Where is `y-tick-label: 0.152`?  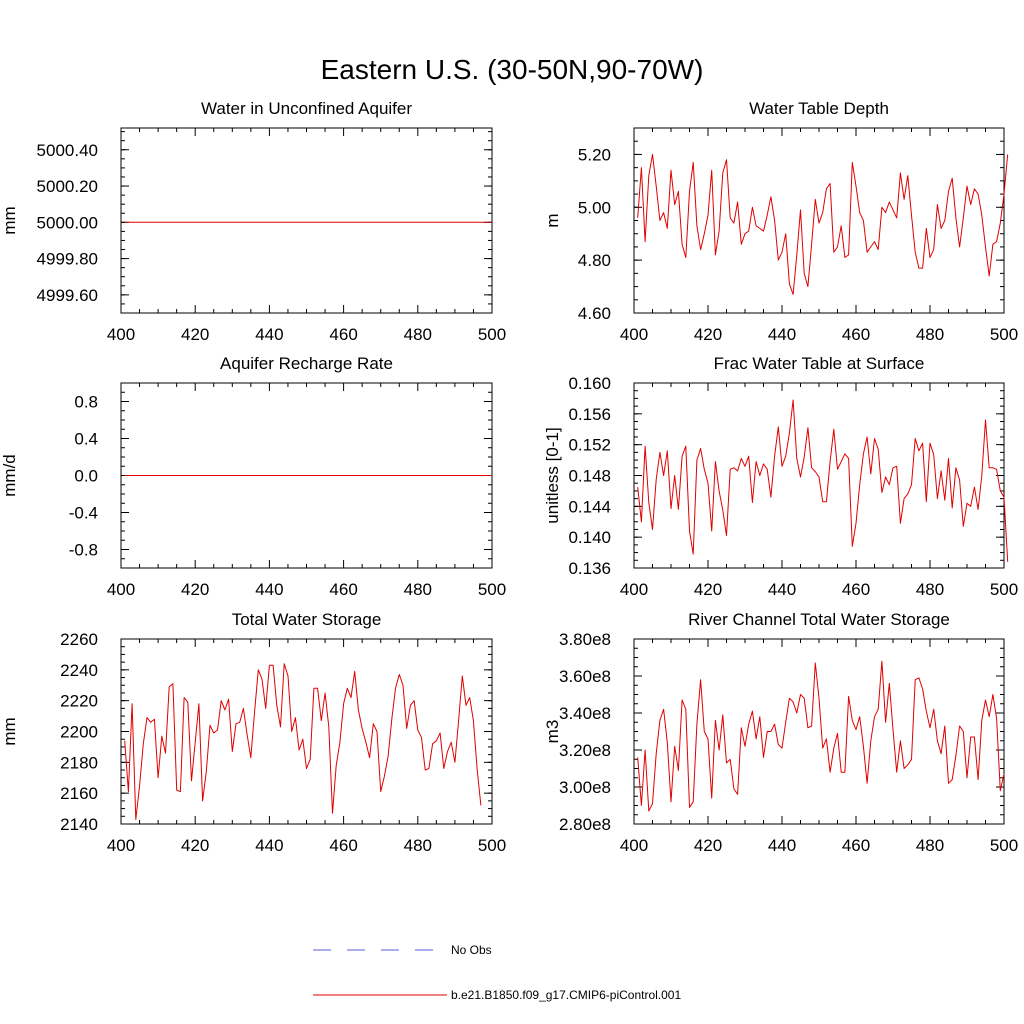
y-tick-label: 0.152 is located at coordinates (589, 445).